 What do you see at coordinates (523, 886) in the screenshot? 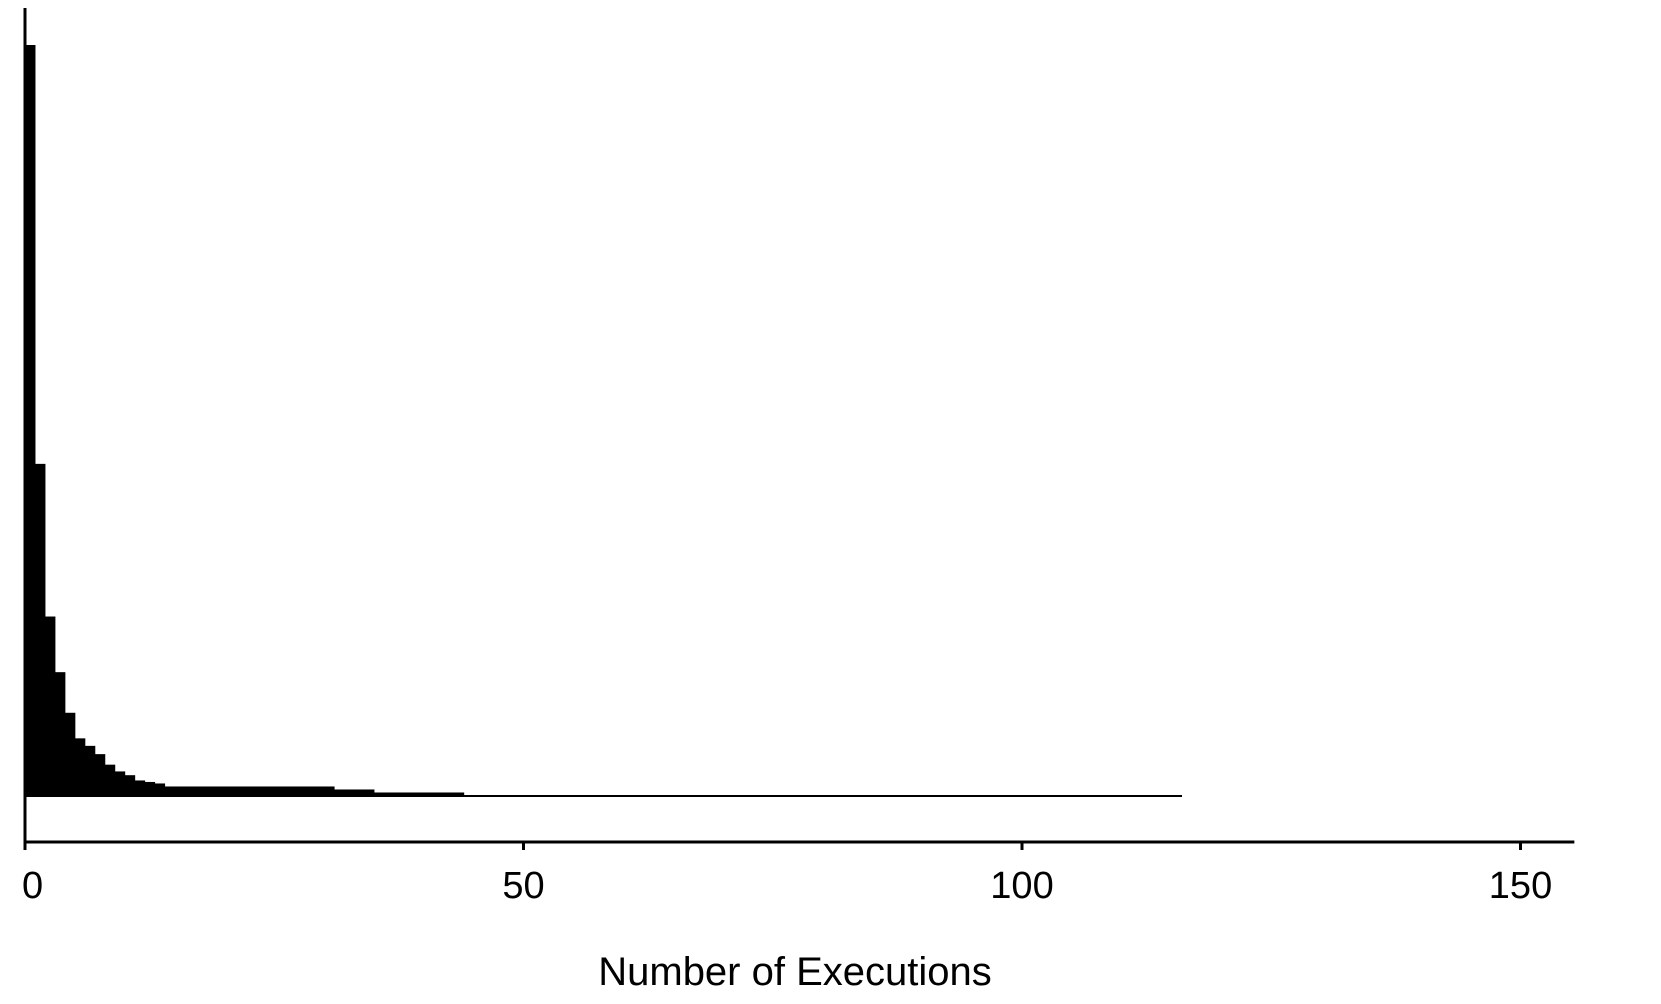
I see `x-tick-label: 50` at bounding box center [523, 886].